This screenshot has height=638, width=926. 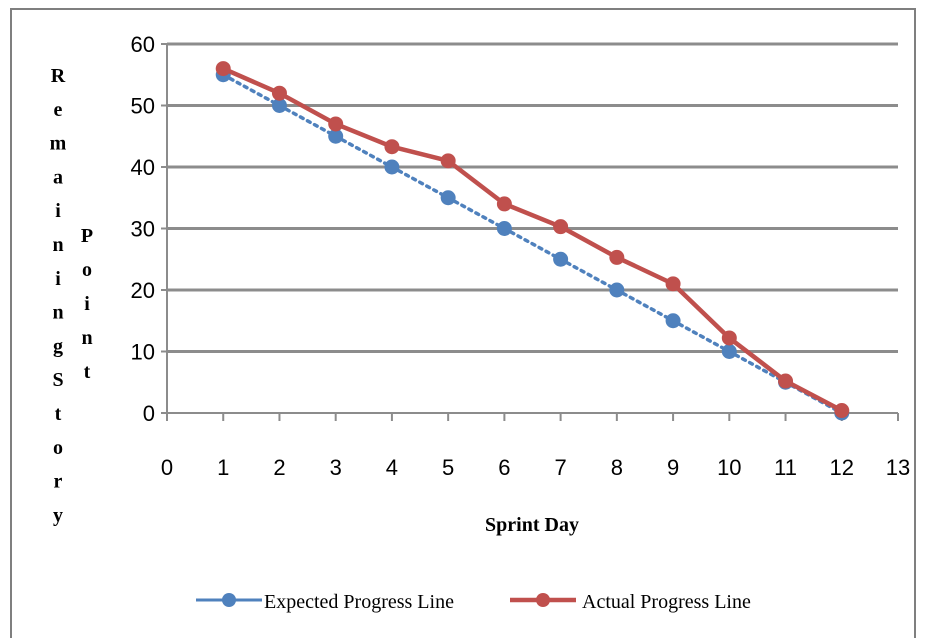 What do you see at coordinates (143, 44) in the screenshot?
I see `y-tick-label: 60` at bounding box center [143, 44].